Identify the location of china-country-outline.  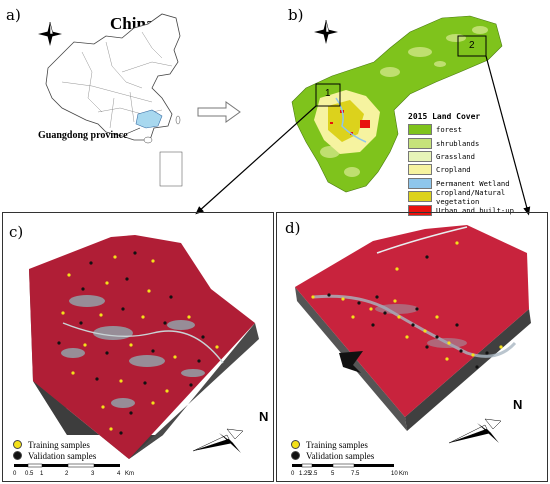
(113, 77).